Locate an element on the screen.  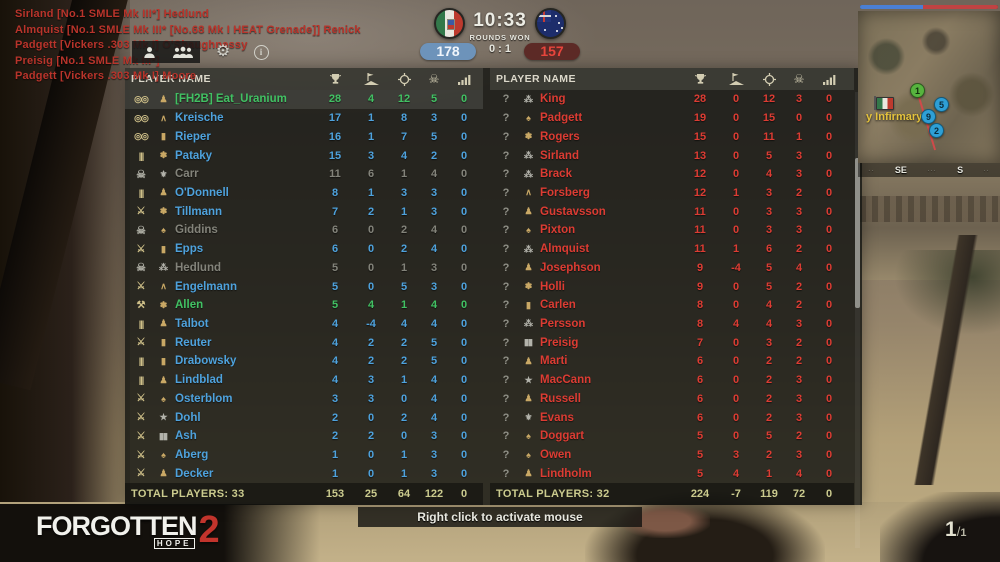
player-name: Pataky is located at coordinates (194, 155).